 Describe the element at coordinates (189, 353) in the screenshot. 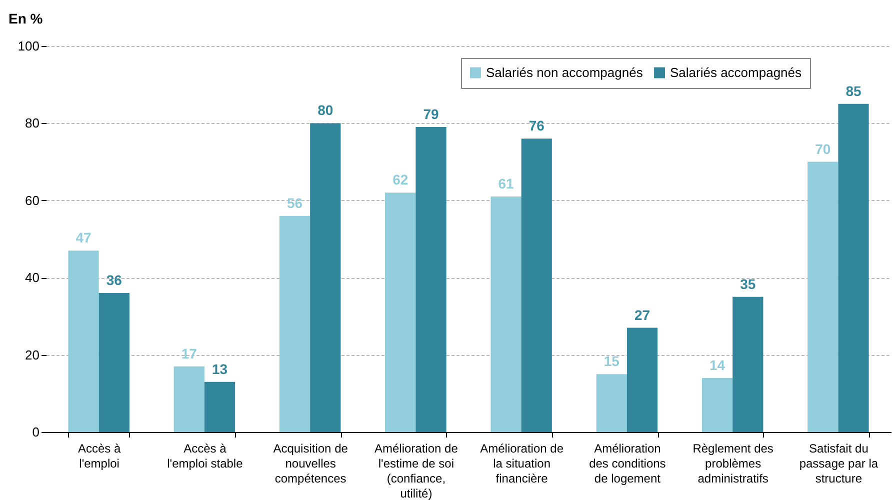

I see `data-label: 17` at that location.